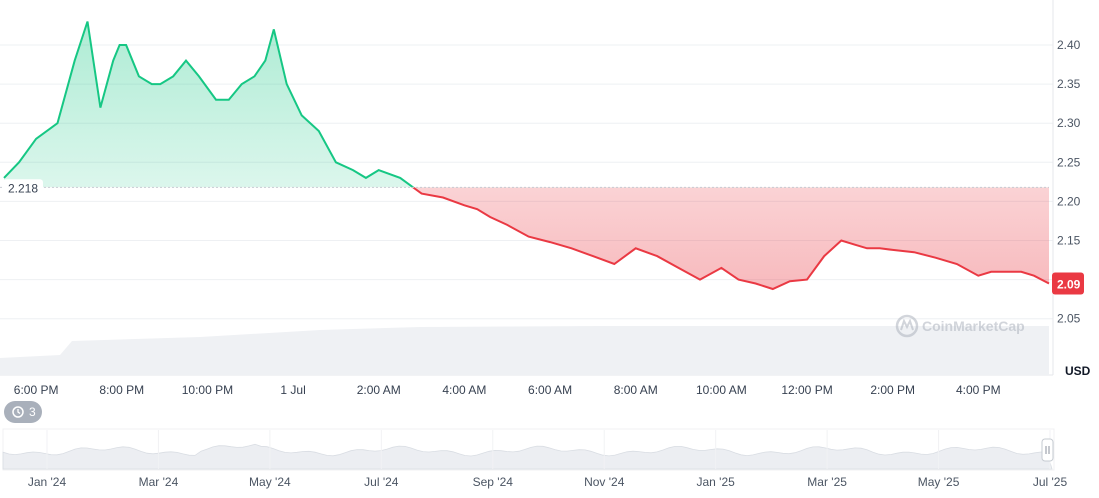 This screenshot has width=1099, height=498. I want to click on current-price-value: 2.09, so click(1069, 285).